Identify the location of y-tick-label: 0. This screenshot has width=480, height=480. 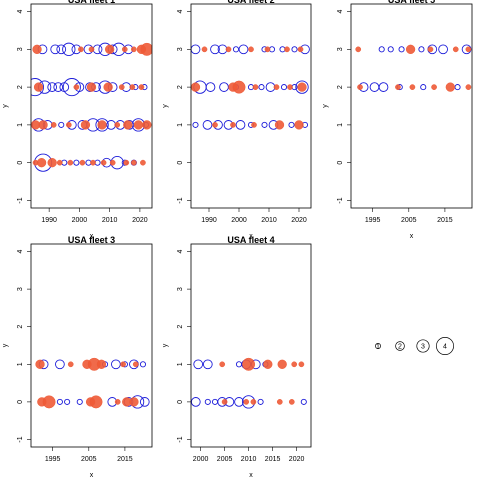
(340, 163).